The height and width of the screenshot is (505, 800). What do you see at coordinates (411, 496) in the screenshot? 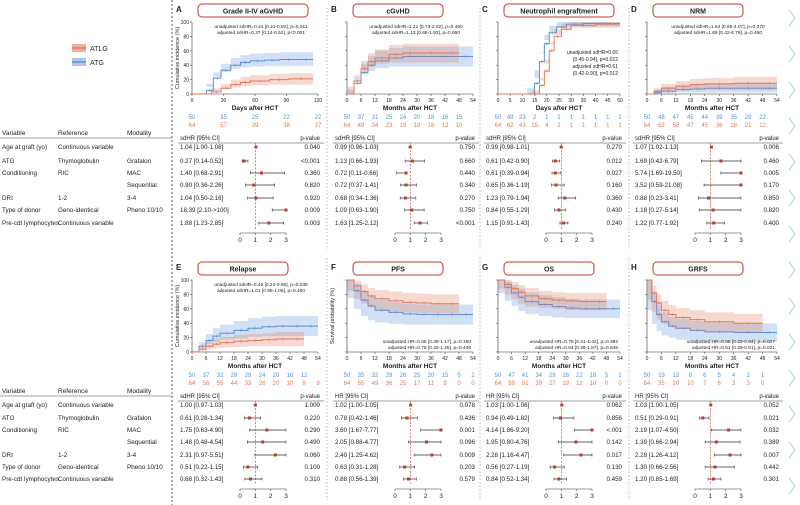
I see `forest-axis-label: 1` at bounding box center [411, 496].